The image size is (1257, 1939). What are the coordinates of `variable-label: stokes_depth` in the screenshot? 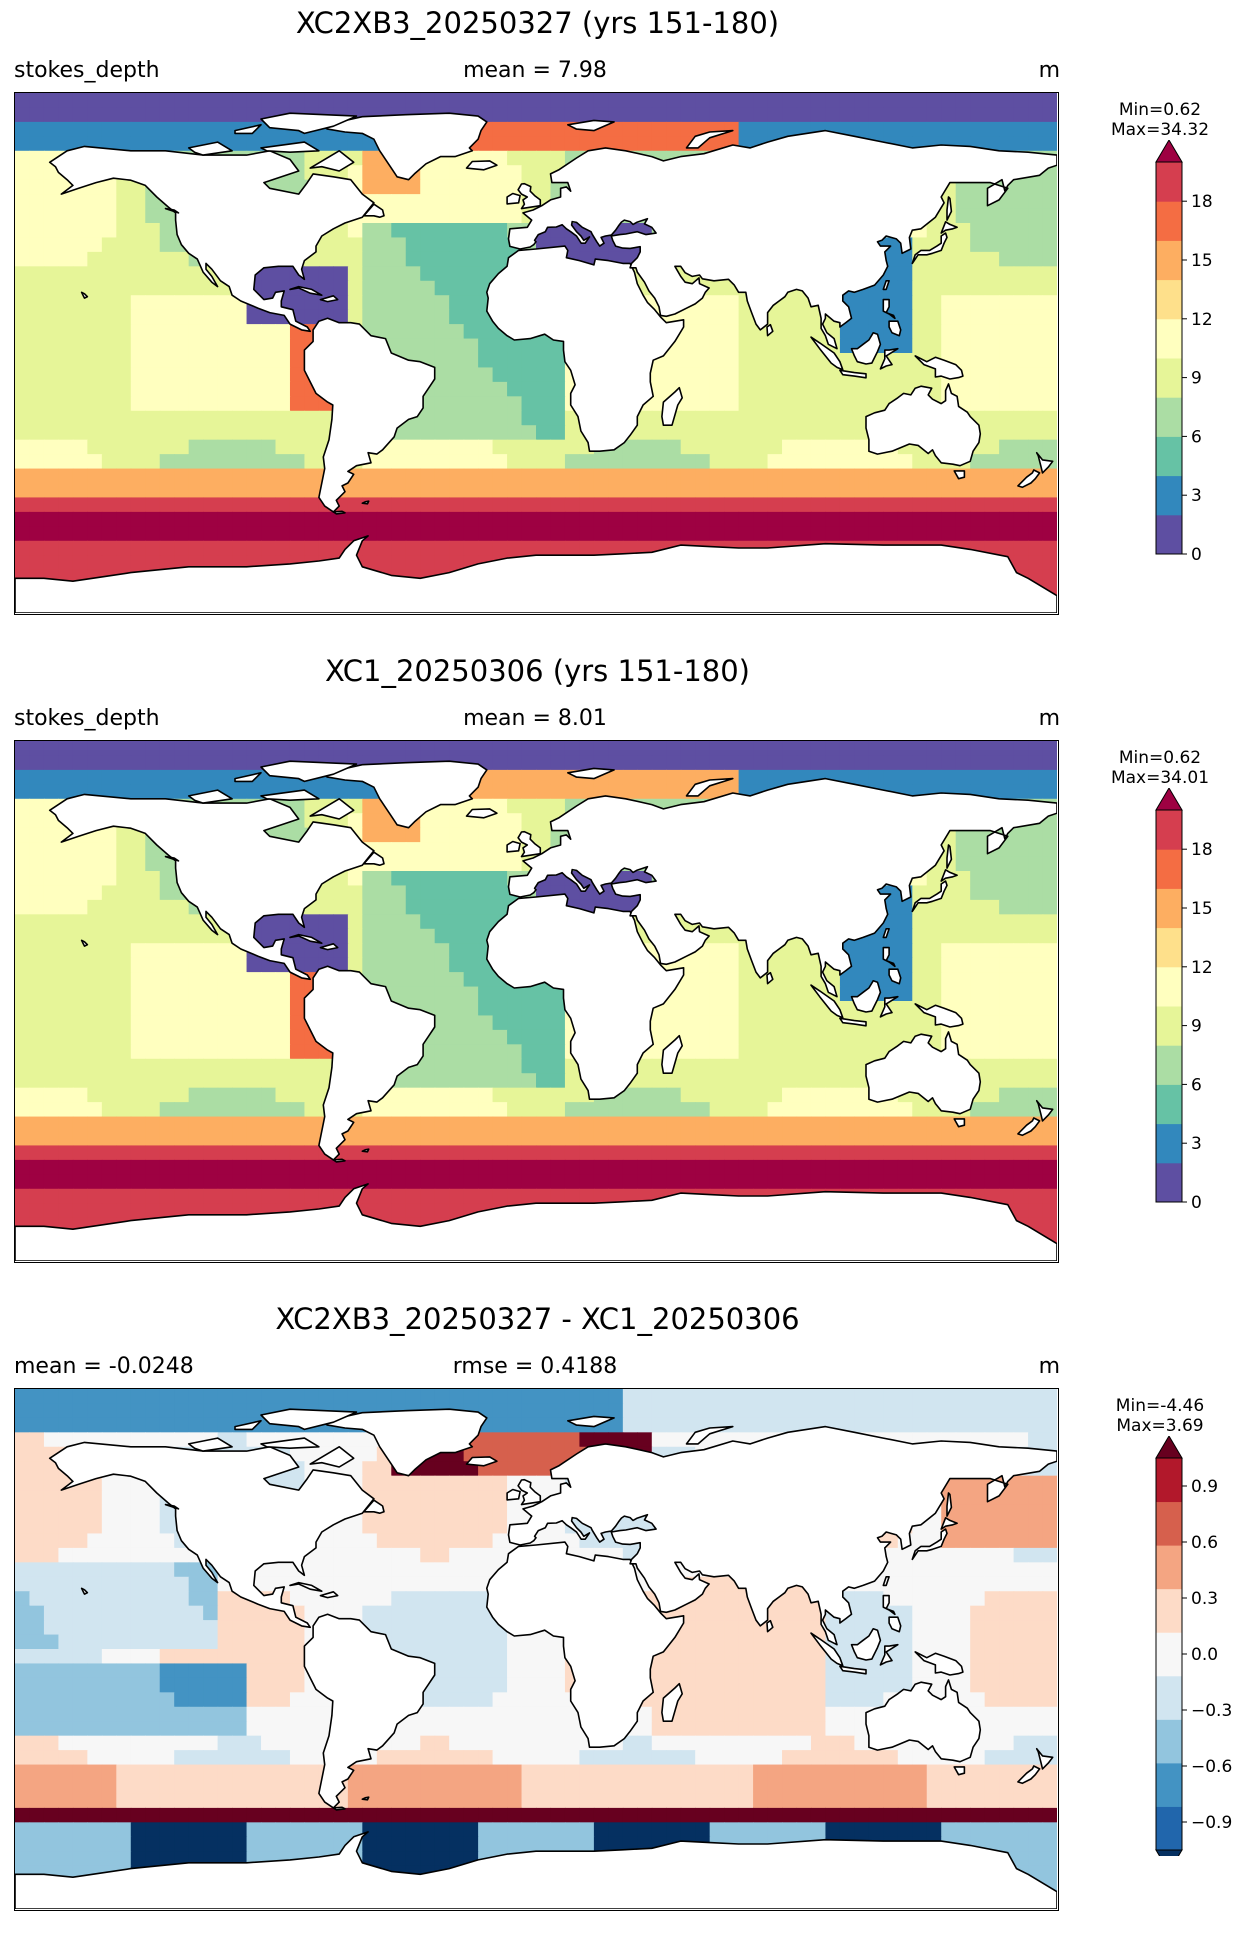 It's located at (87, 70).